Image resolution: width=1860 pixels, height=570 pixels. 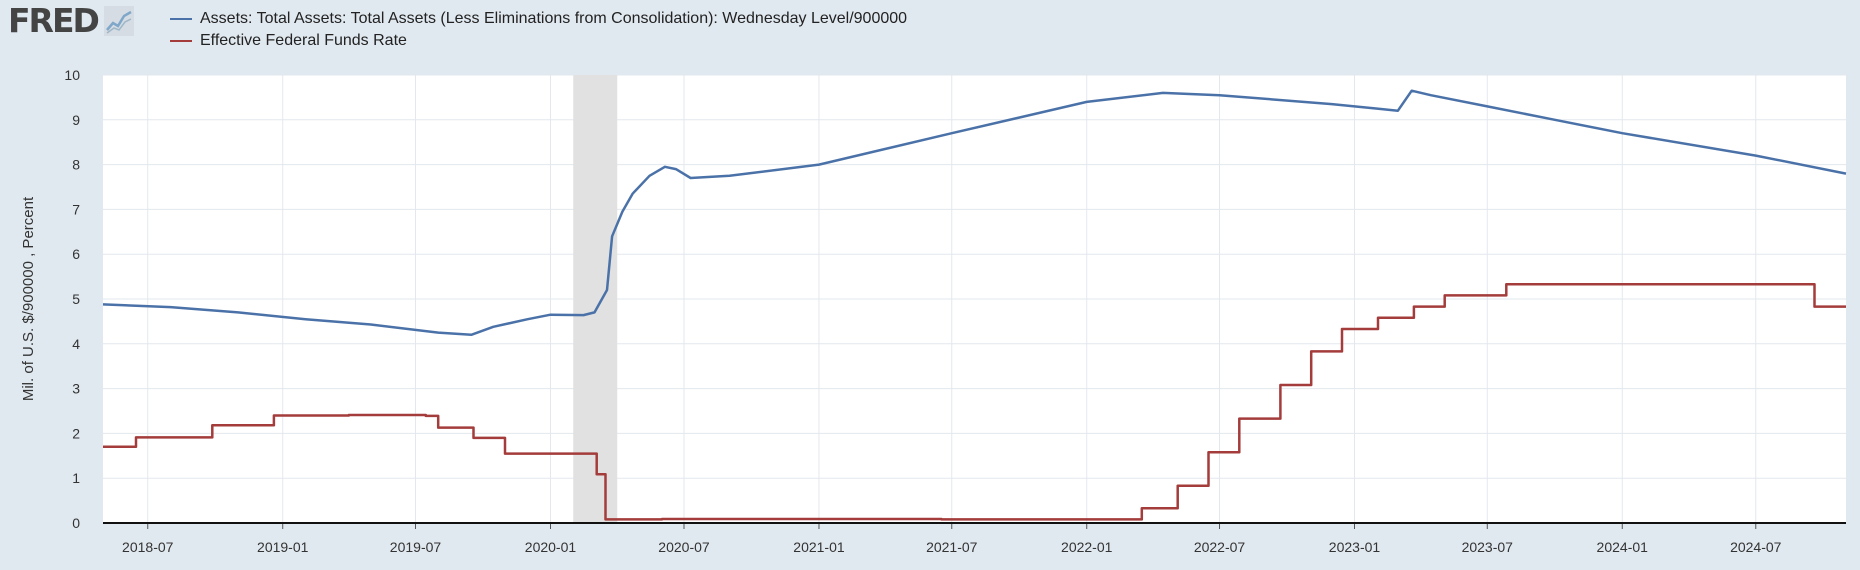 I want to click on y-tick-label: 9, so click(x=76, y=120).